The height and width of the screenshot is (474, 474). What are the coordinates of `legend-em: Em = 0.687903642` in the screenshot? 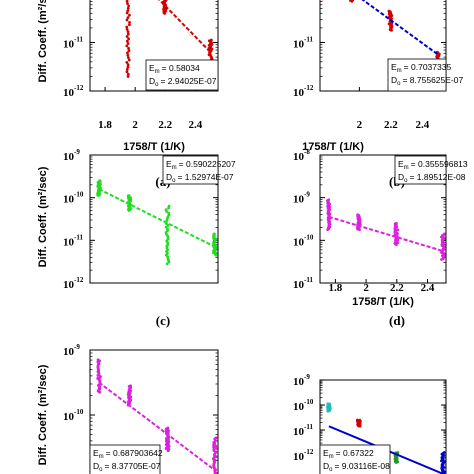 It's located at (128, 454).